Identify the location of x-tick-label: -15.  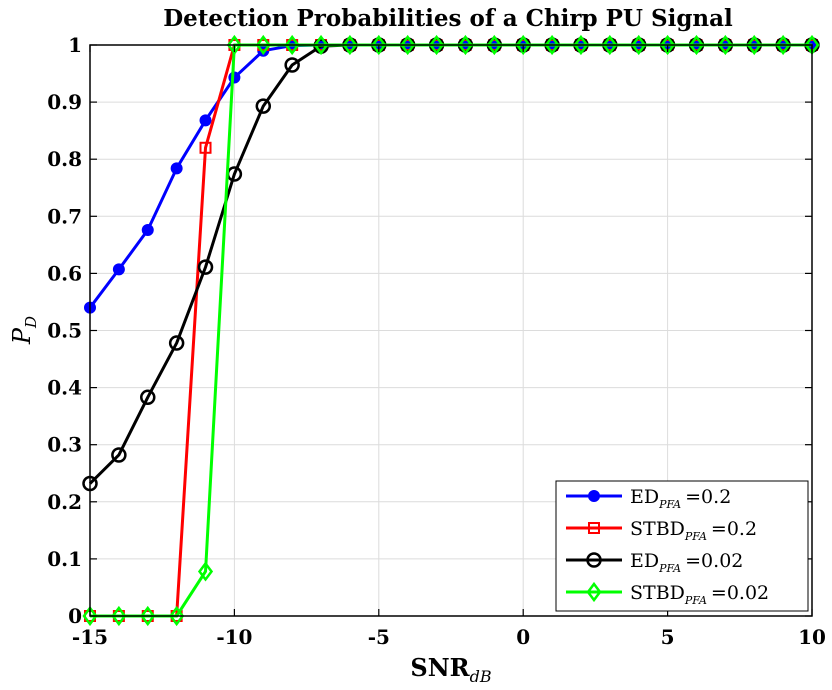
(90, 637).